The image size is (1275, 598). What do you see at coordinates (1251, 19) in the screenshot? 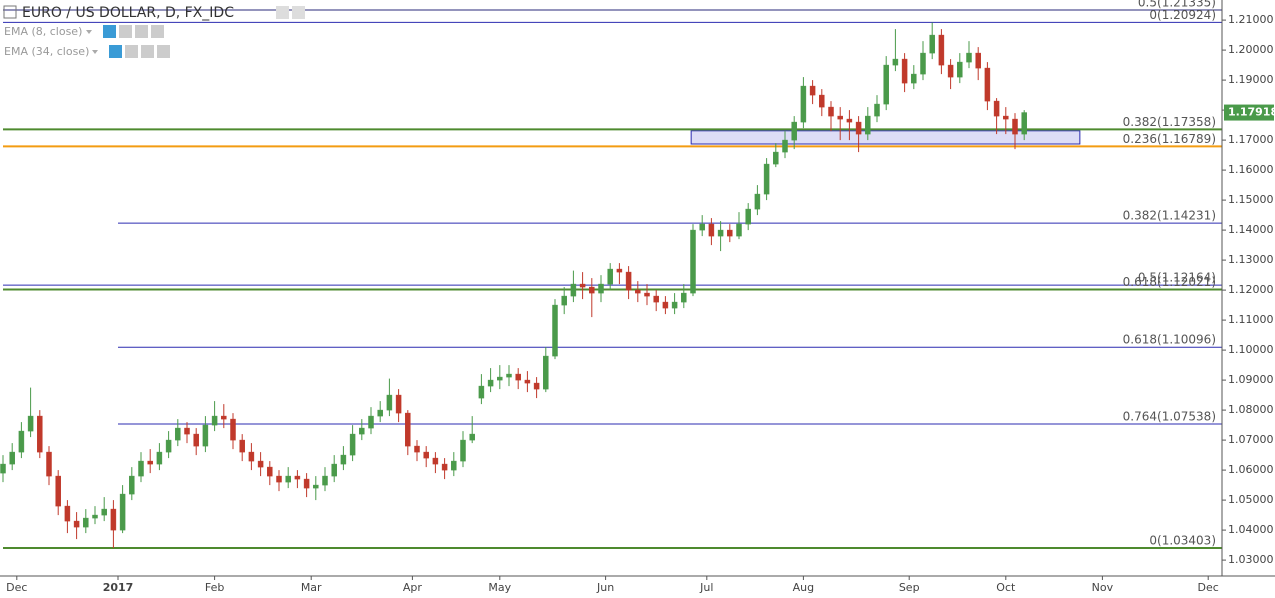
I see `y-tick-label: 1.21000` at bounding box center [1251, 19].